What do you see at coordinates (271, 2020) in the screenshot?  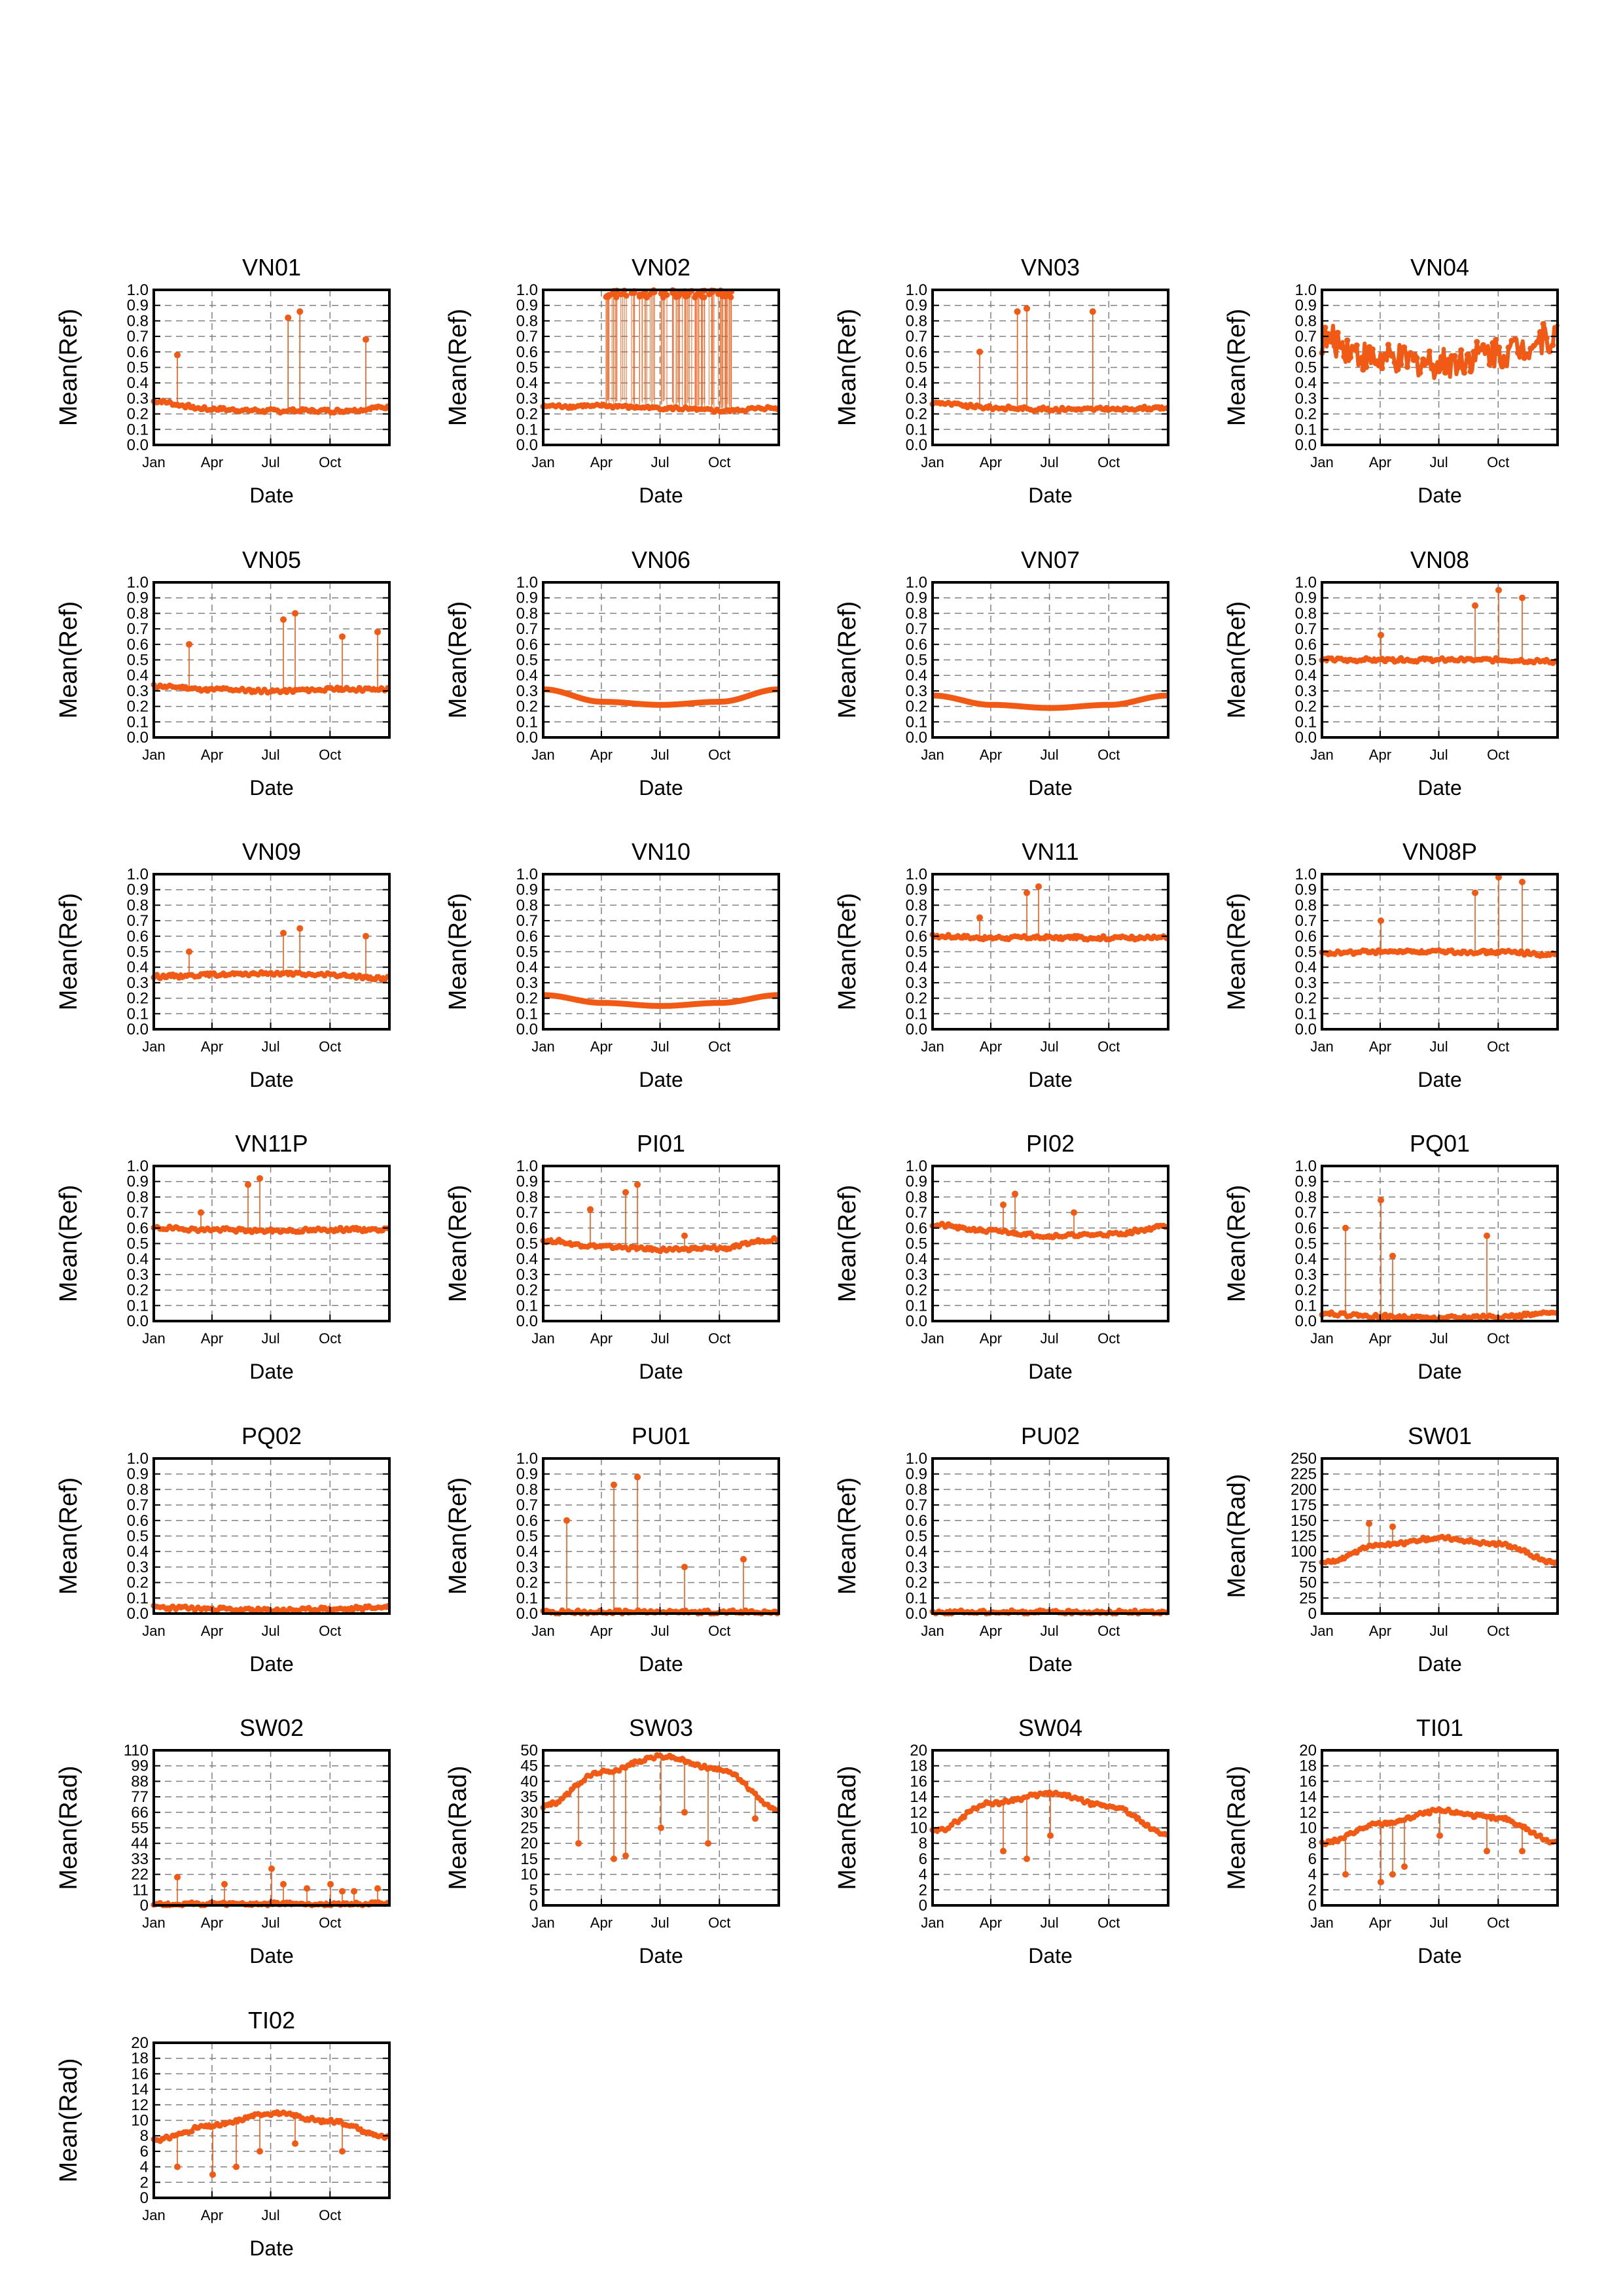 I see `subplot-title: TI02` at bounding box center [271, 2020].